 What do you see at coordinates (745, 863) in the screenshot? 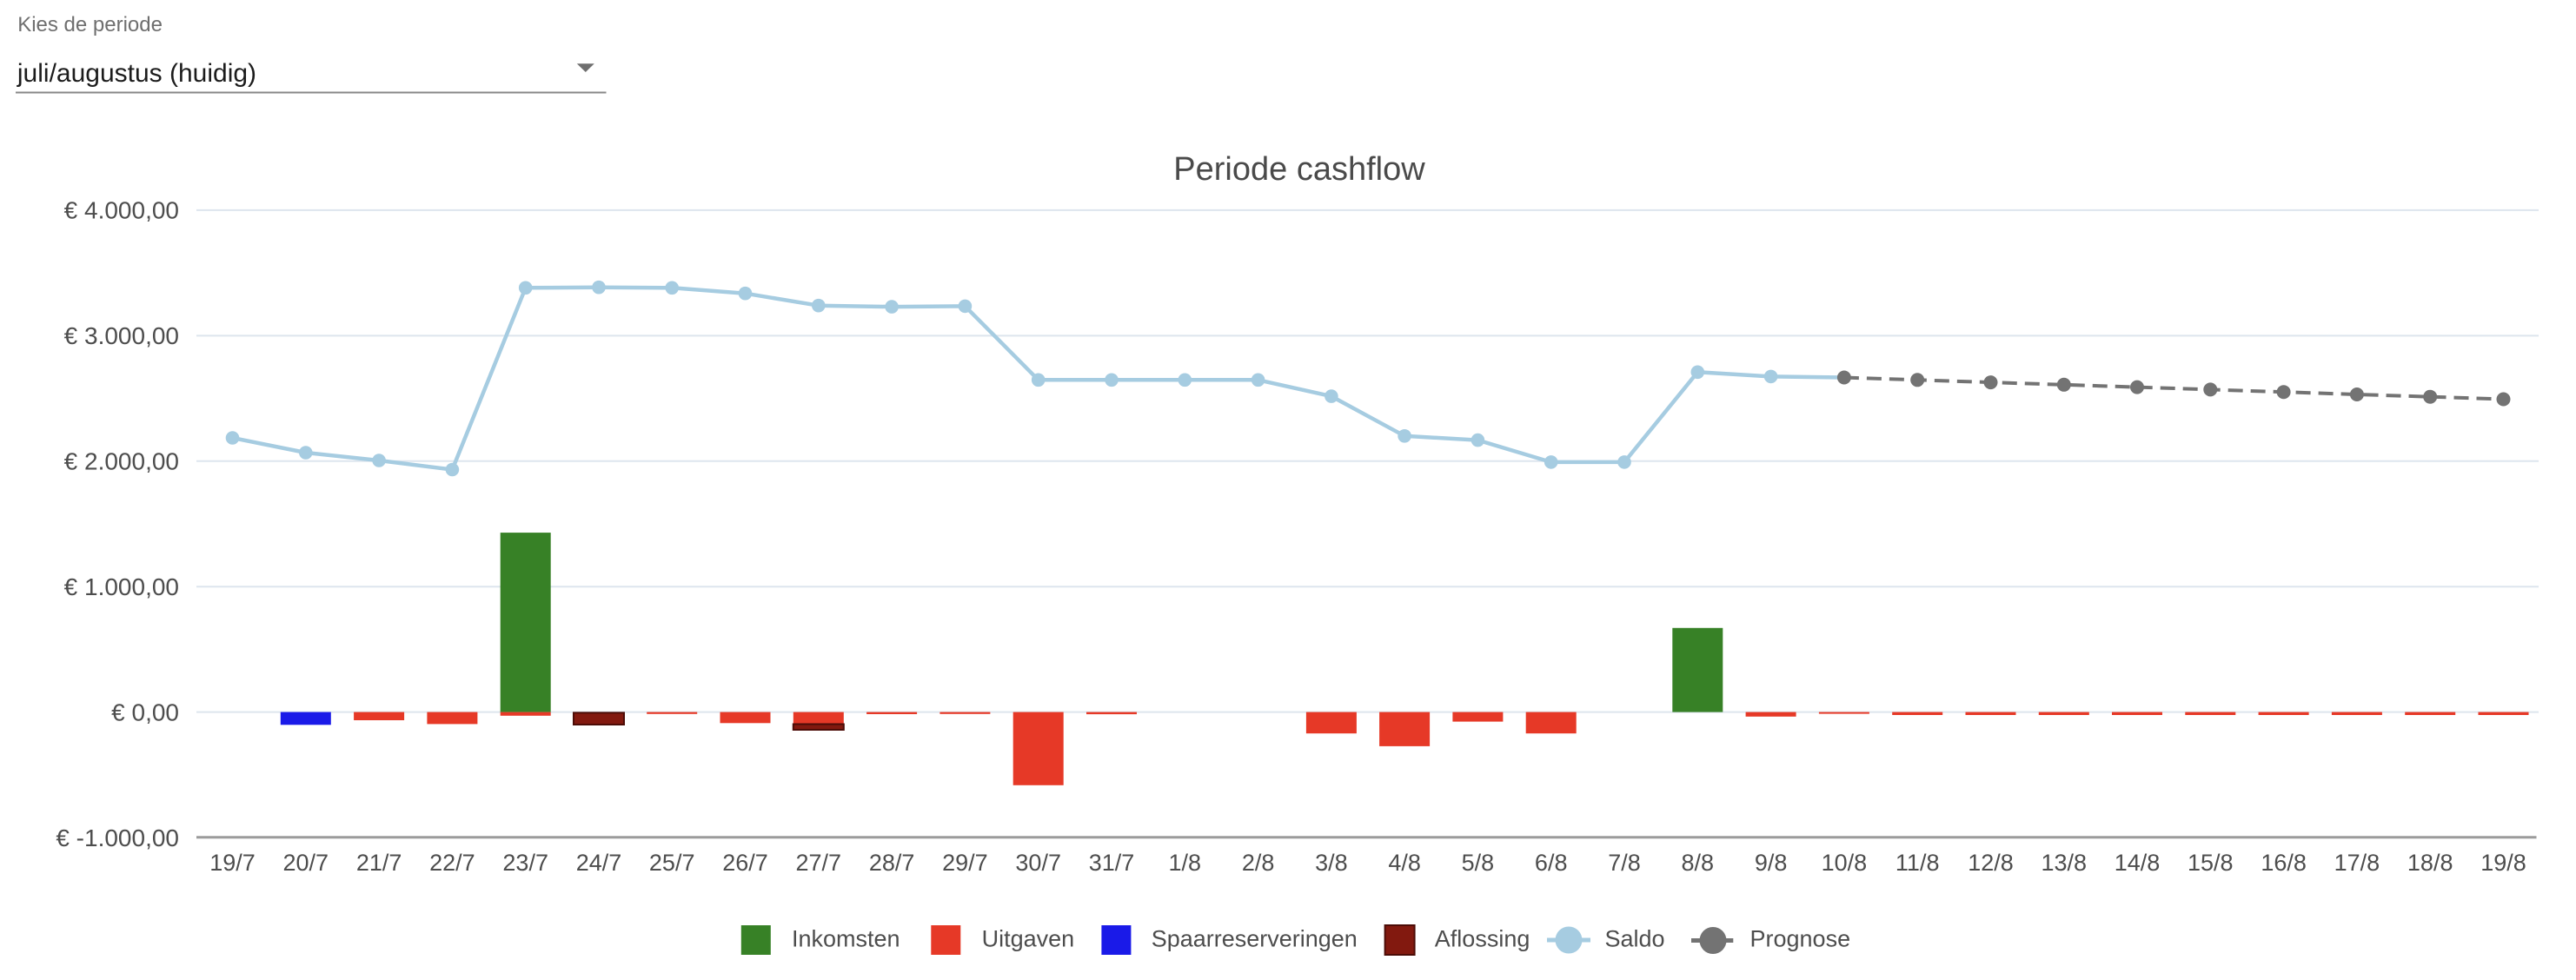
I see `svg-text: 26/7` at bounding box center [745, 863].